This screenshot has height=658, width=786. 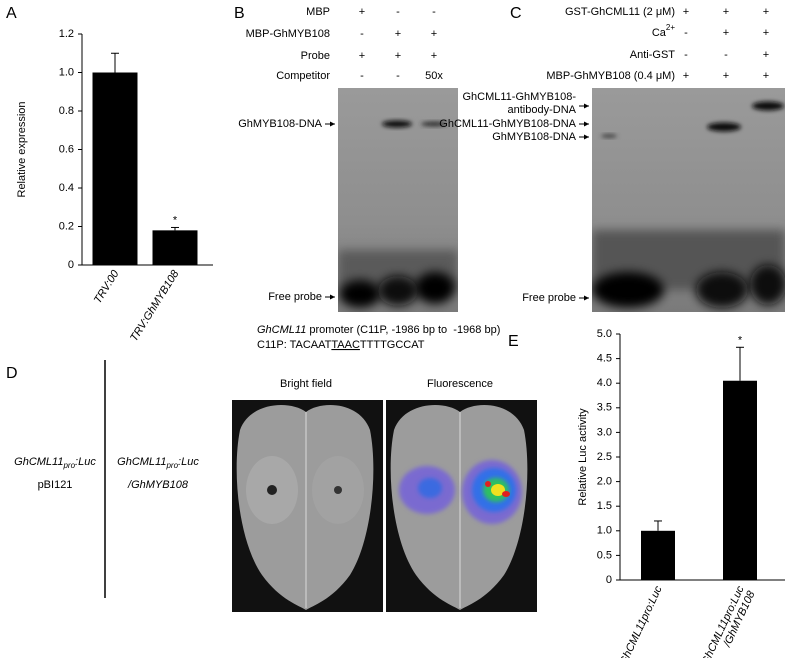 What do you see at coordinates (516, 13) in the screenshot?
I see `panel-letter: C` at bounding box center [516, 13].